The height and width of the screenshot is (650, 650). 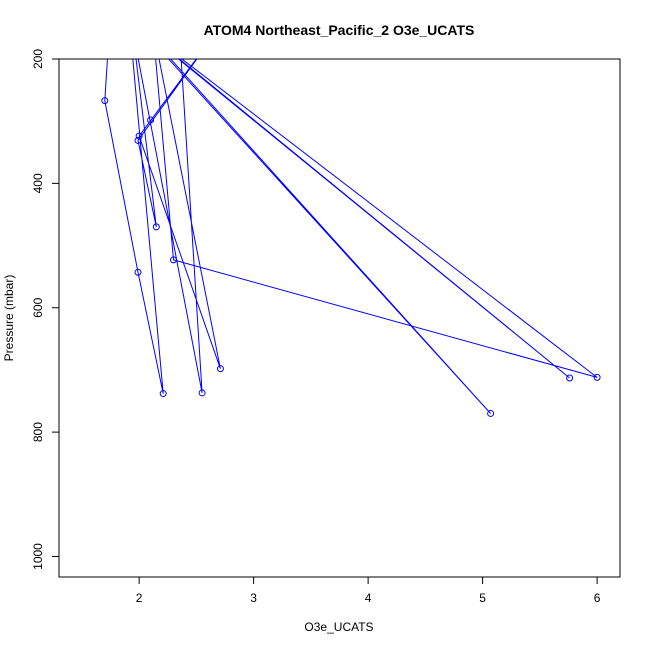 I want to click on y-tick-label: 200, so click(x=38, y=59).